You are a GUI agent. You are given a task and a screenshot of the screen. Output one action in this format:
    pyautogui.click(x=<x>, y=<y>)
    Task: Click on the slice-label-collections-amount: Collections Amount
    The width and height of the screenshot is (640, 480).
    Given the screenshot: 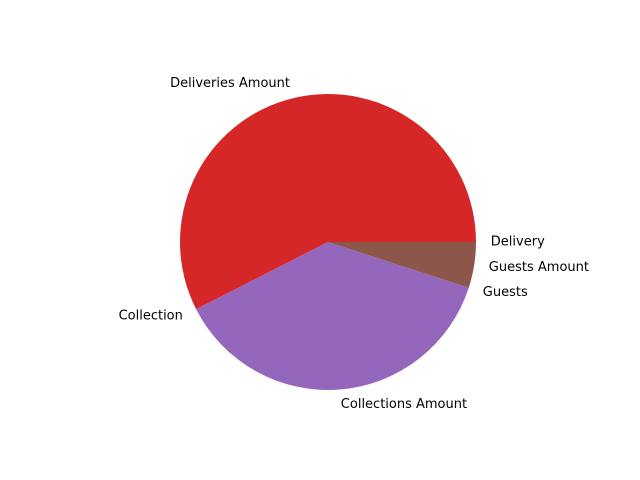 What is the action you would take?
    pyautogui.click(x=404, y=404)
    